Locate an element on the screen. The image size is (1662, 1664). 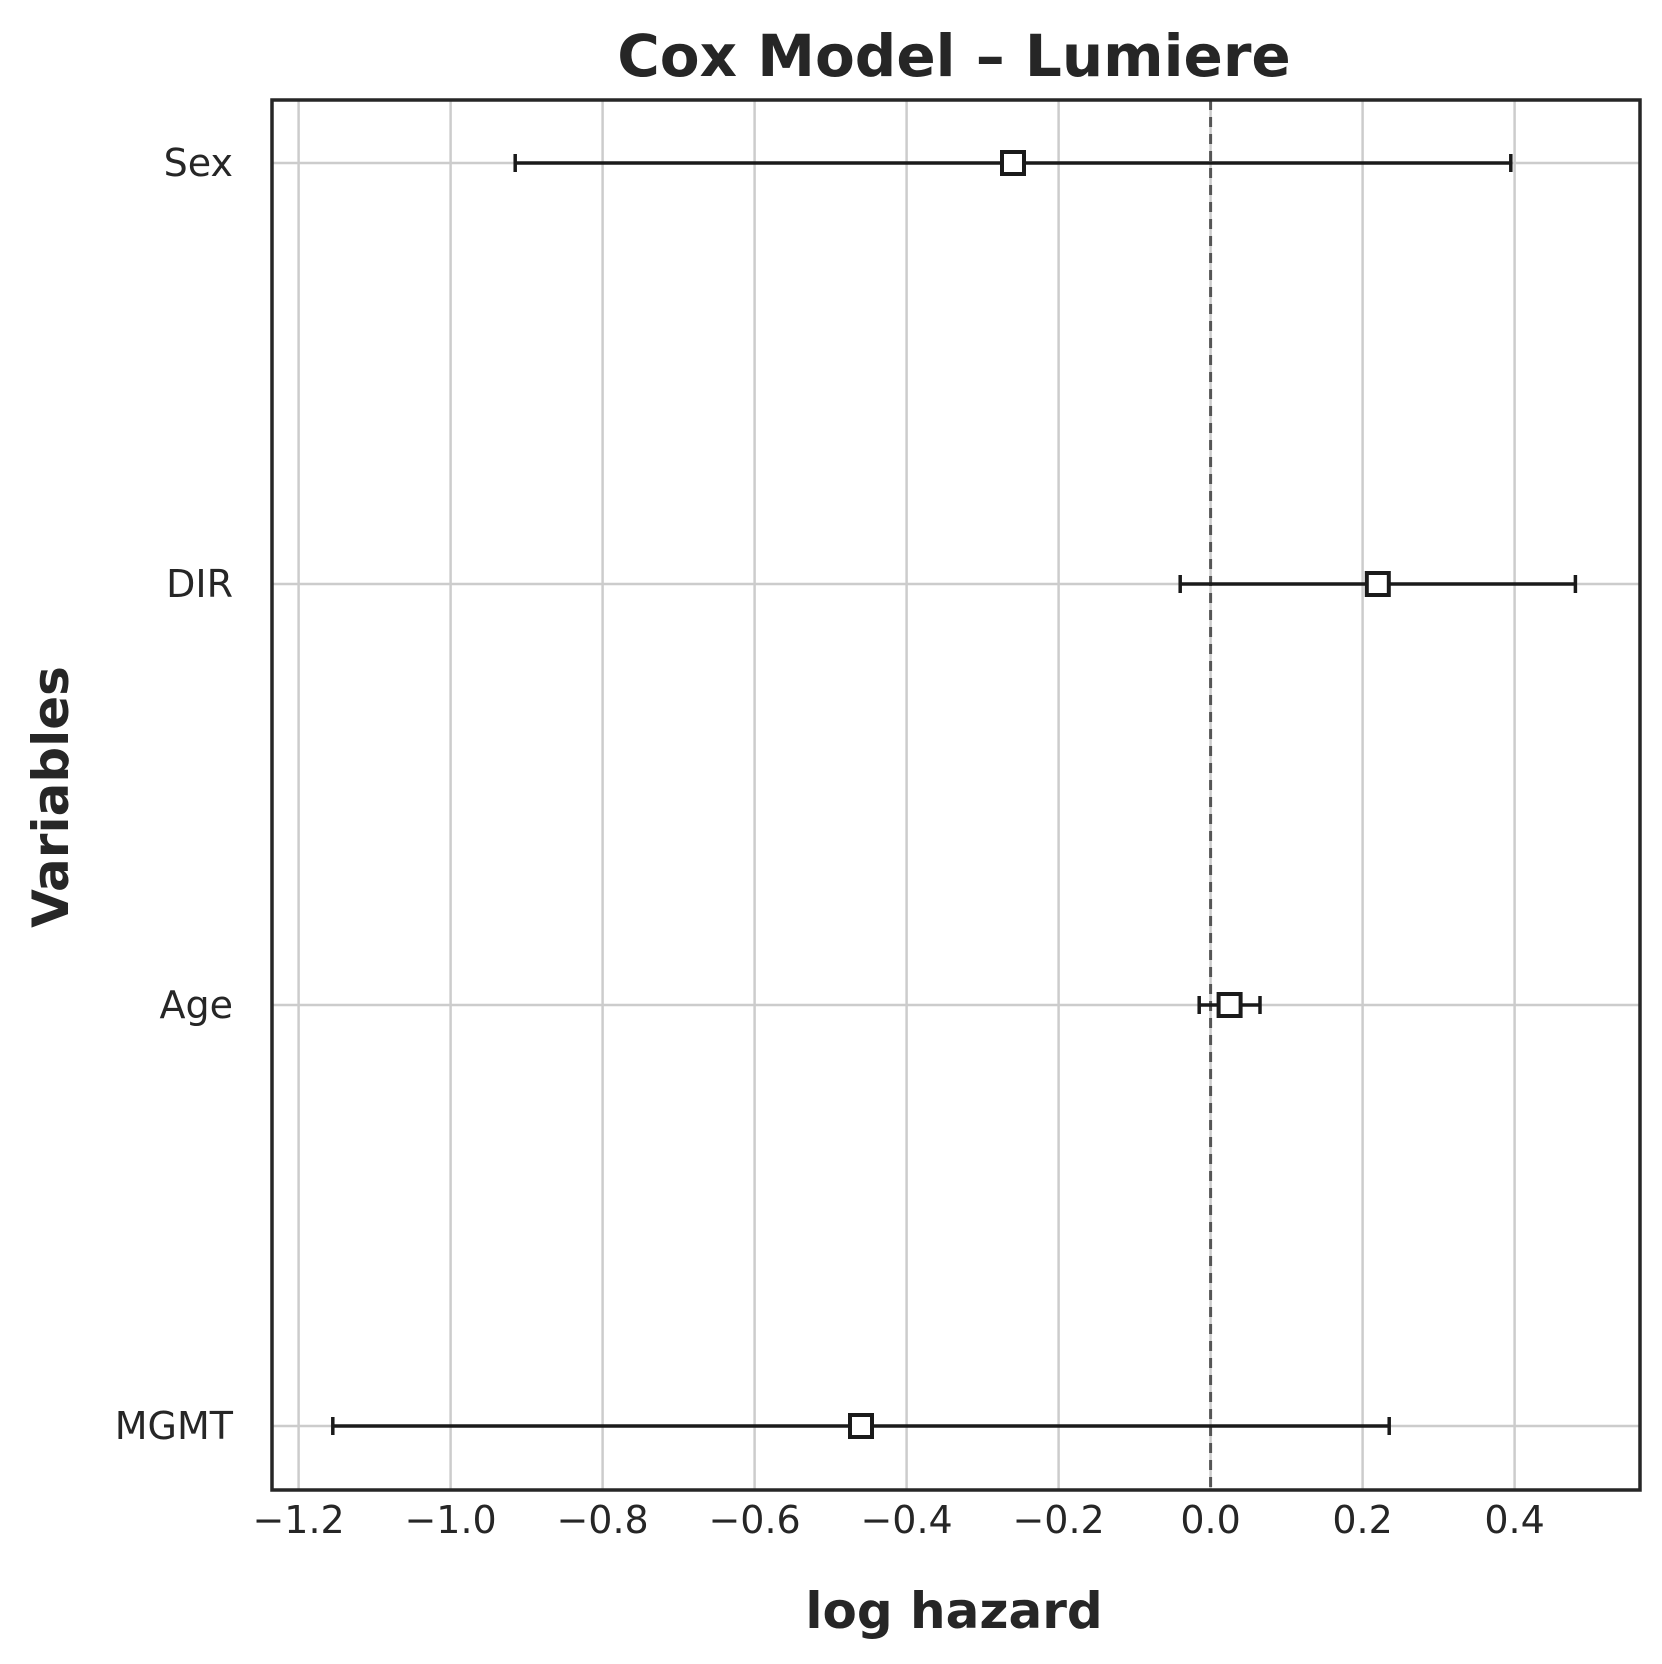
x-tick-label: 0.4 is located at coordinates (1514, 1520).